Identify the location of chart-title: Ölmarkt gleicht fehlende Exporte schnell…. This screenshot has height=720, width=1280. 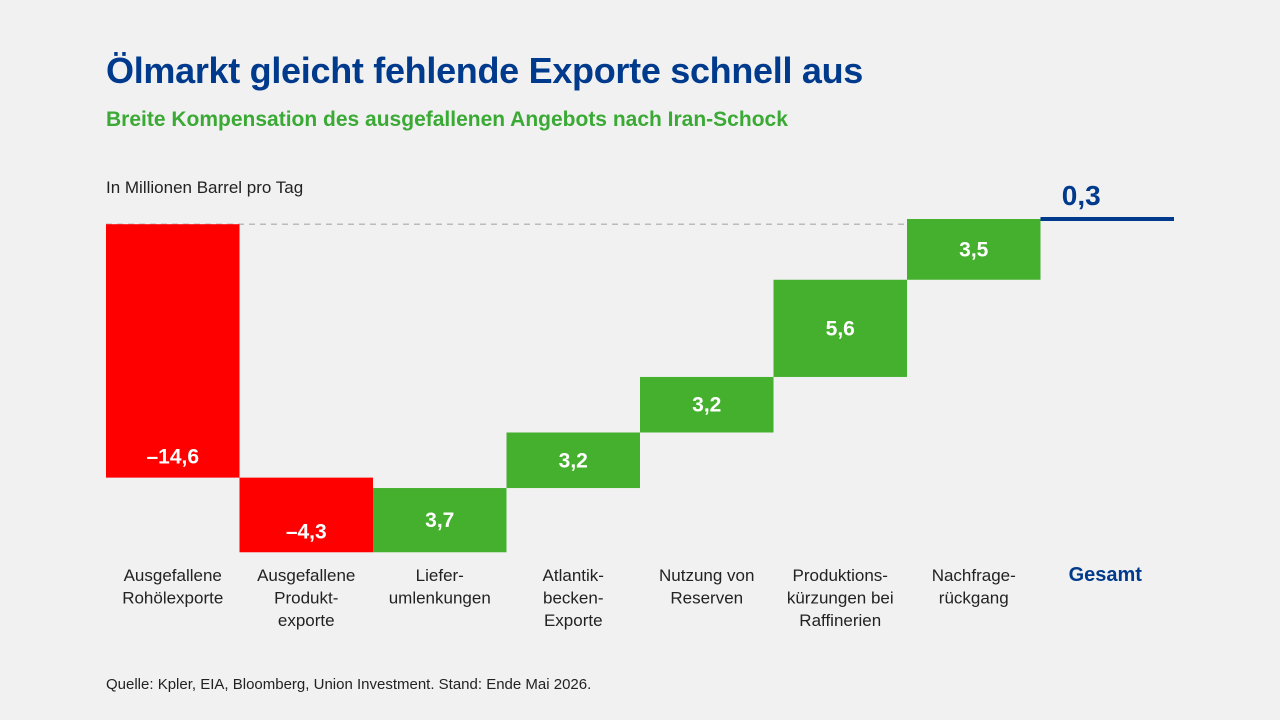
(485, 70).